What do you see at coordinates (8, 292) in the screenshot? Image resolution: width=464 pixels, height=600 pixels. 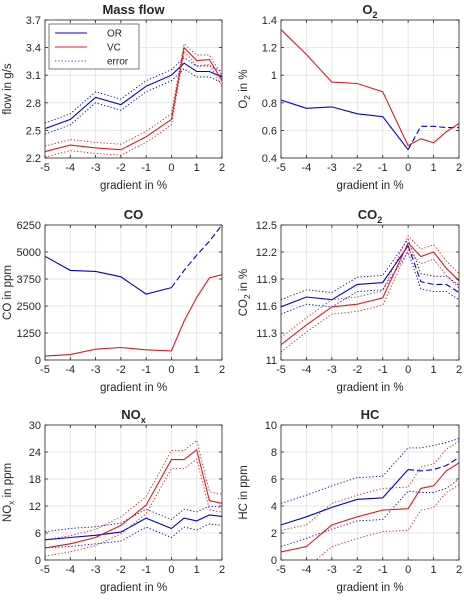 I see `y-axis-label: CO in ppm` at bounding box center [8, 292].